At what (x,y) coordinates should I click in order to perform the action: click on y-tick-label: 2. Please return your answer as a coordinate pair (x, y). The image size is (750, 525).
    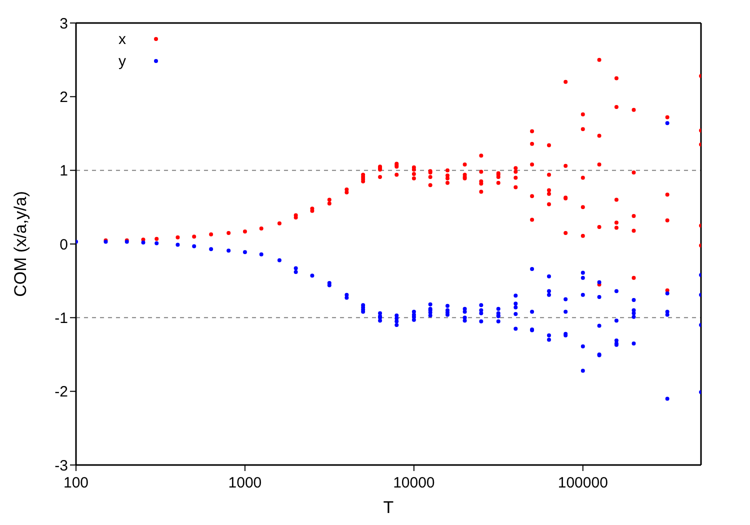
    Looking at the image, I should click on (64, 97).